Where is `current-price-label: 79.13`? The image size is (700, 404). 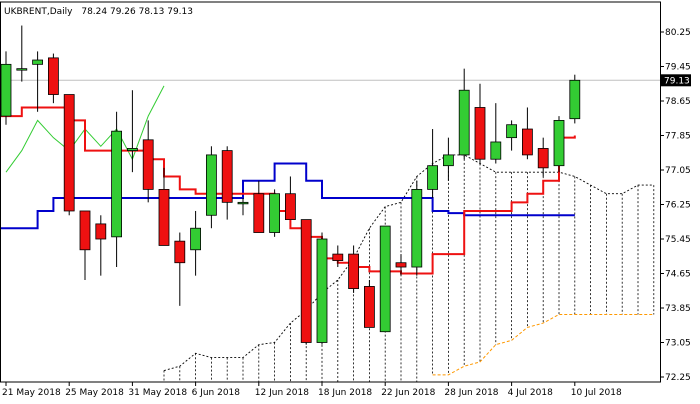 current-price-label: 79.13 is located at coordinates (677, 81).